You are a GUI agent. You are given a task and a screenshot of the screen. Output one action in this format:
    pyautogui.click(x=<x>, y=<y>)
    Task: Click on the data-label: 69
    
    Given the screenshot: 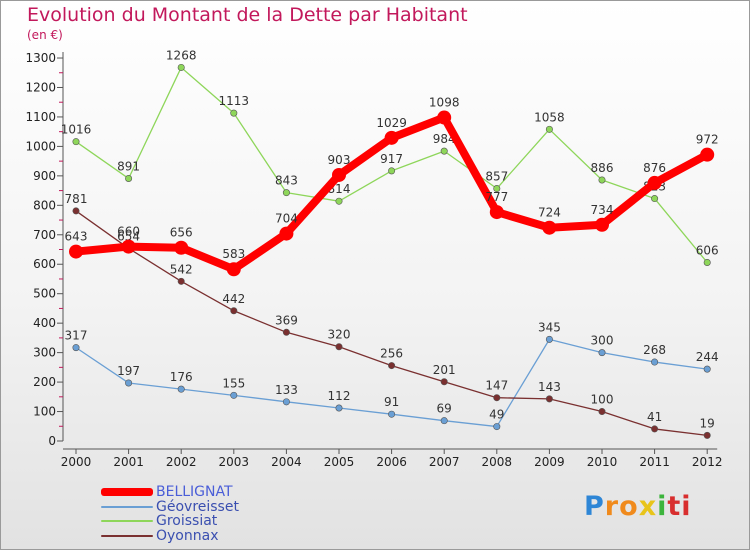 What is the action you would take?
    pyautogui.click(x=444, y=409)
    